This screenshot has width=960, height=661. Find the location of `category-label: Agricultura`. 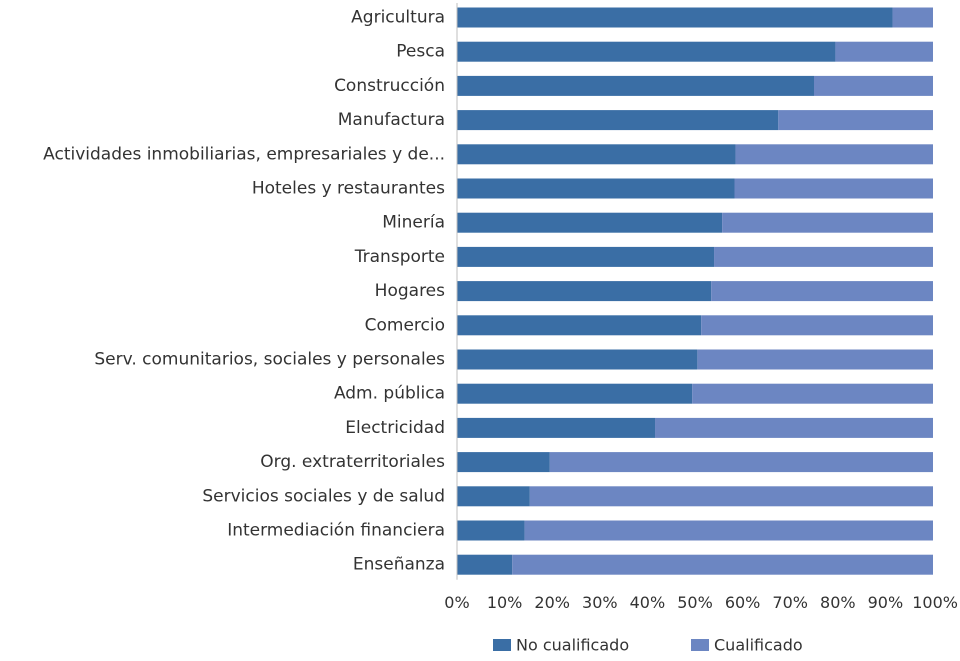

category-label: Agricultura is located at coordinates (398, 18).